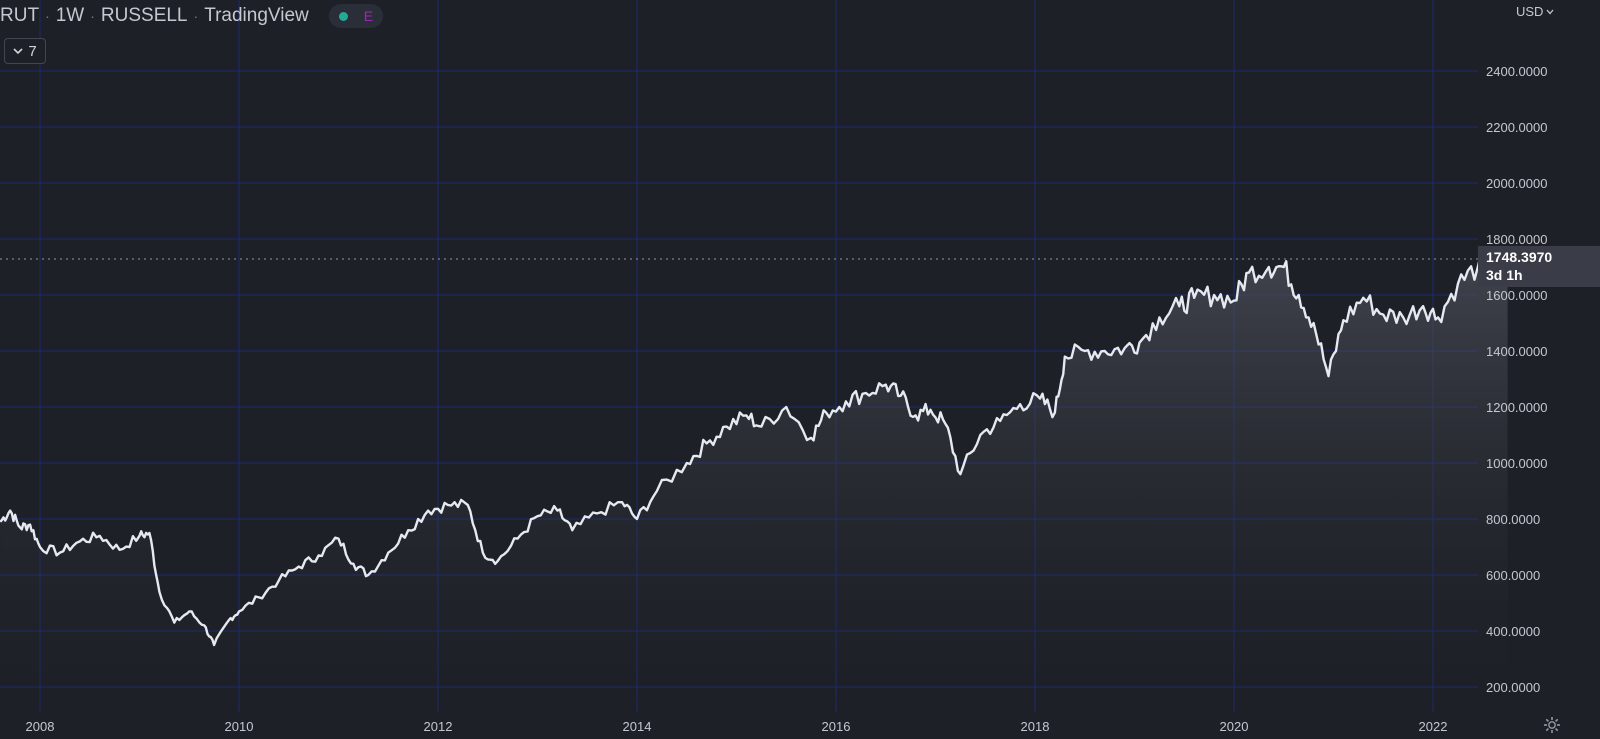 Image resolution: width=1600 pixels, height=739 pixels. Describe the element at coordinates (438, 726) in the screenshot. I see `time-tick-label: 2012` at that location.